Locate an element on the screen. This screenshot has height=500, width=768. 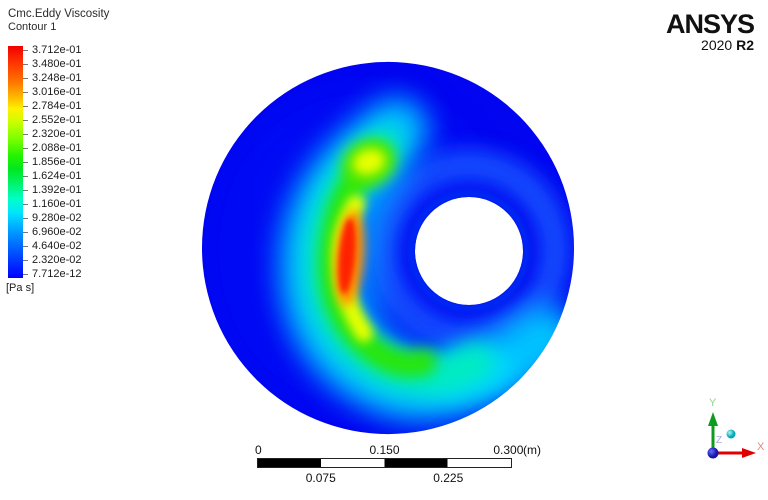
legend-subtitle: Contour 1 is located at coordinates (32, 27).